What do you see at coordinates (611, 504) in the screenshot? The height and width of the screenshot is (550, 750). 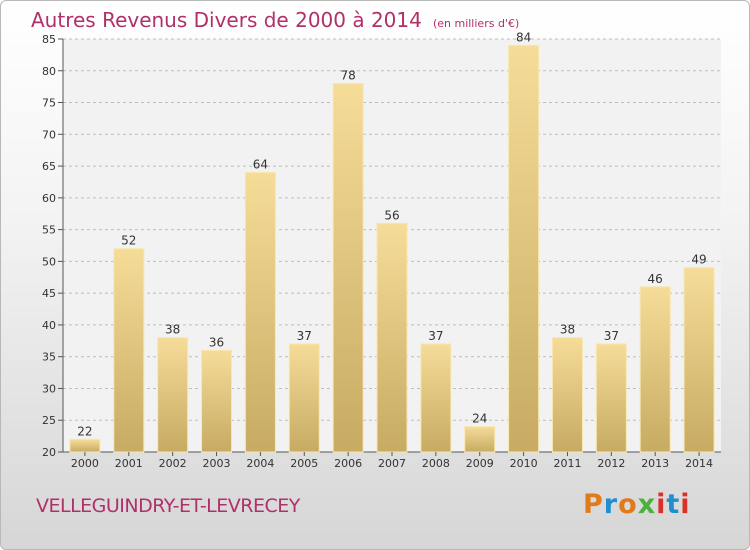 I see `brand-letter: r` at bounding box center [611, 504].